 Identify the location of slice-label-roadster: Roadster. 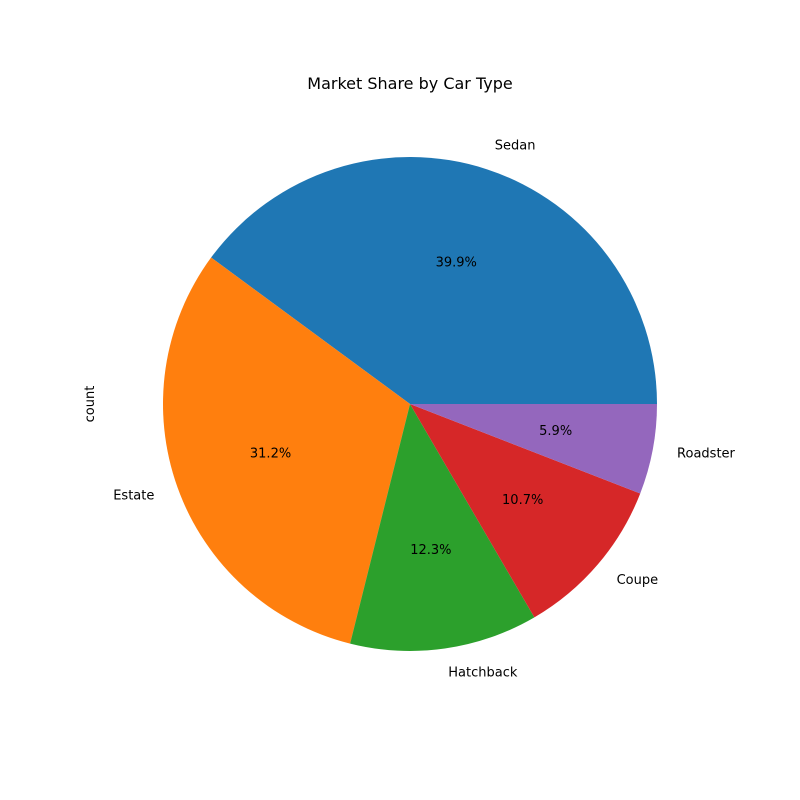
(706, 454).